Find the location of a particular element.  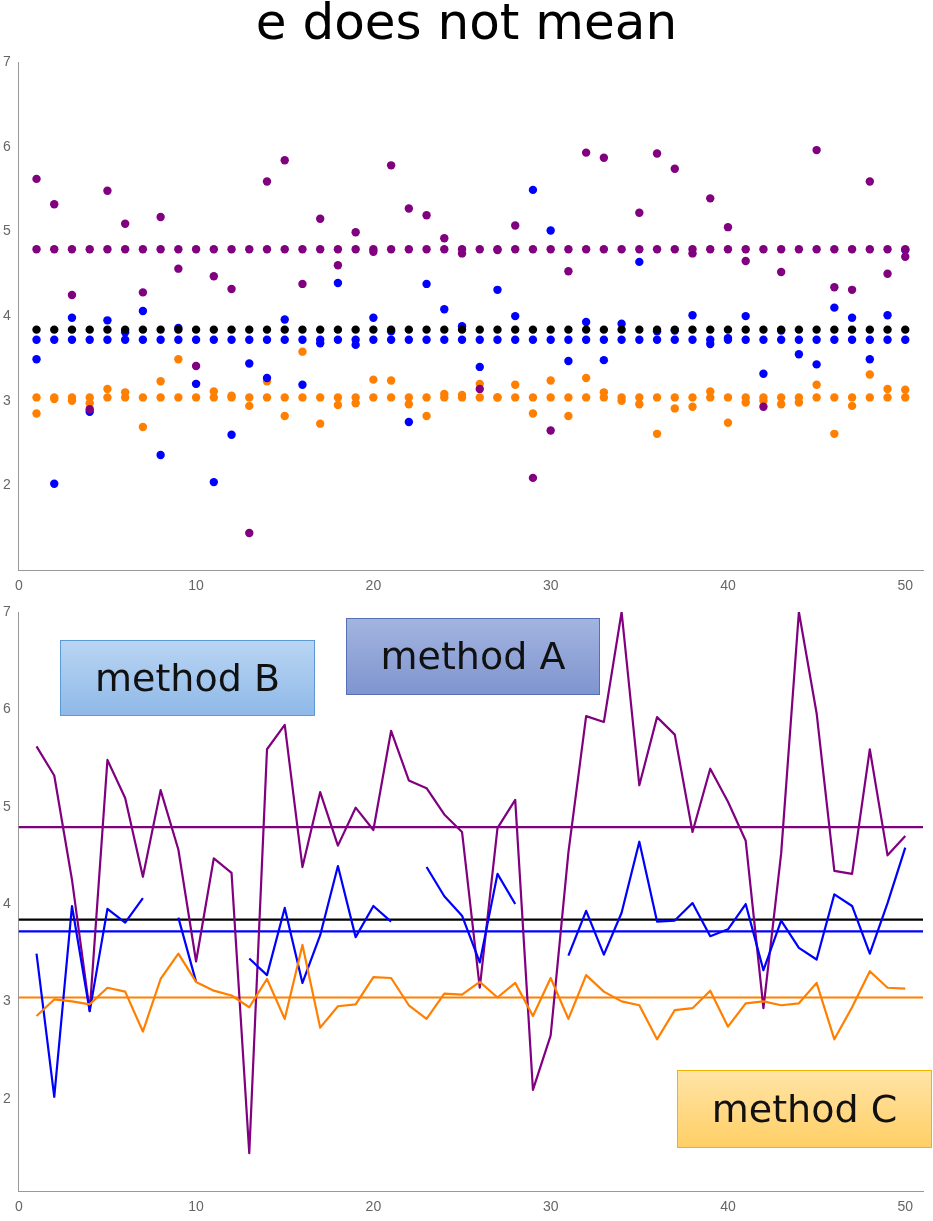

chart-title: e does not mean is located at coordinates (466, 25).